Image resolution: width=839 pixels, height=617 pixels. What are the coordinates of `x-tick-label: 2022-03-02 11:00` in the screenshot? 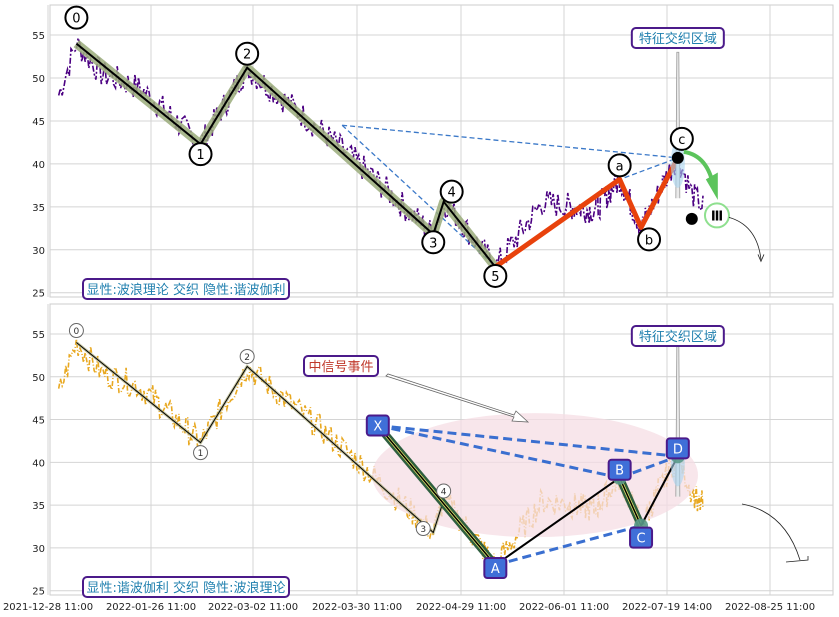 It's located at (253, 607).